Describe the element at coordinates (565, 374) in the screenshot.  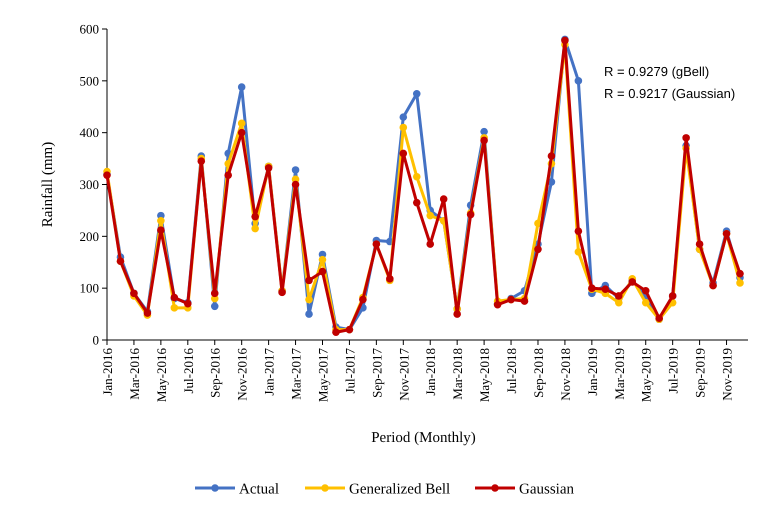
I see `x-tick-label: Nov-2018` at that location.